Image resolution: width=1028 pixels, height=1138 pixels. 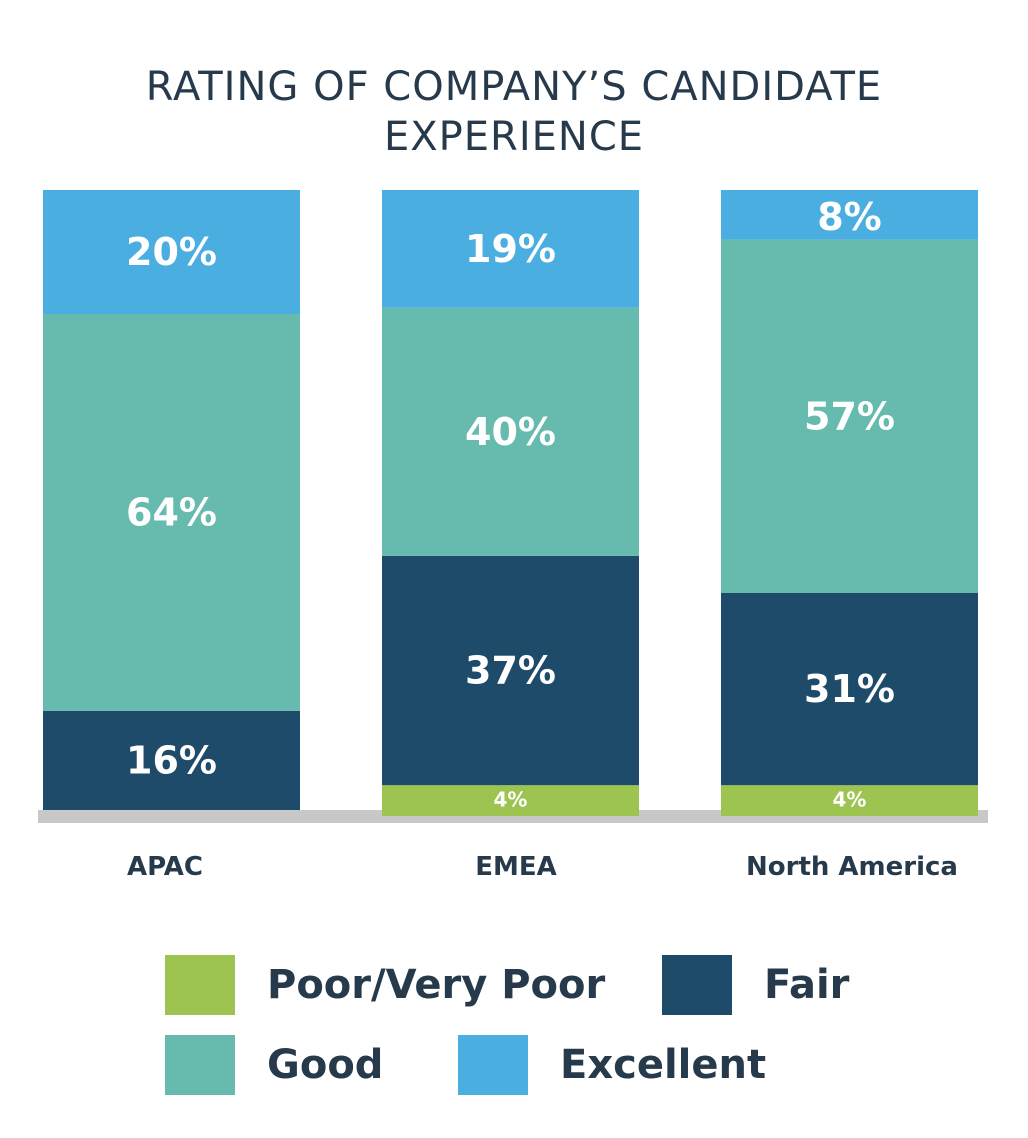 I want to click on legend-swatch-poor, so click(x=200, y=985).